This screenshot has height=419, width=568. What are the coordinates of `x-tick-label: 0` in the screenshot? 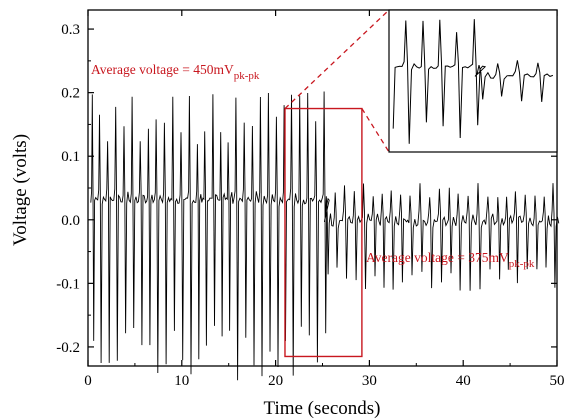 It's located at (88, 381).